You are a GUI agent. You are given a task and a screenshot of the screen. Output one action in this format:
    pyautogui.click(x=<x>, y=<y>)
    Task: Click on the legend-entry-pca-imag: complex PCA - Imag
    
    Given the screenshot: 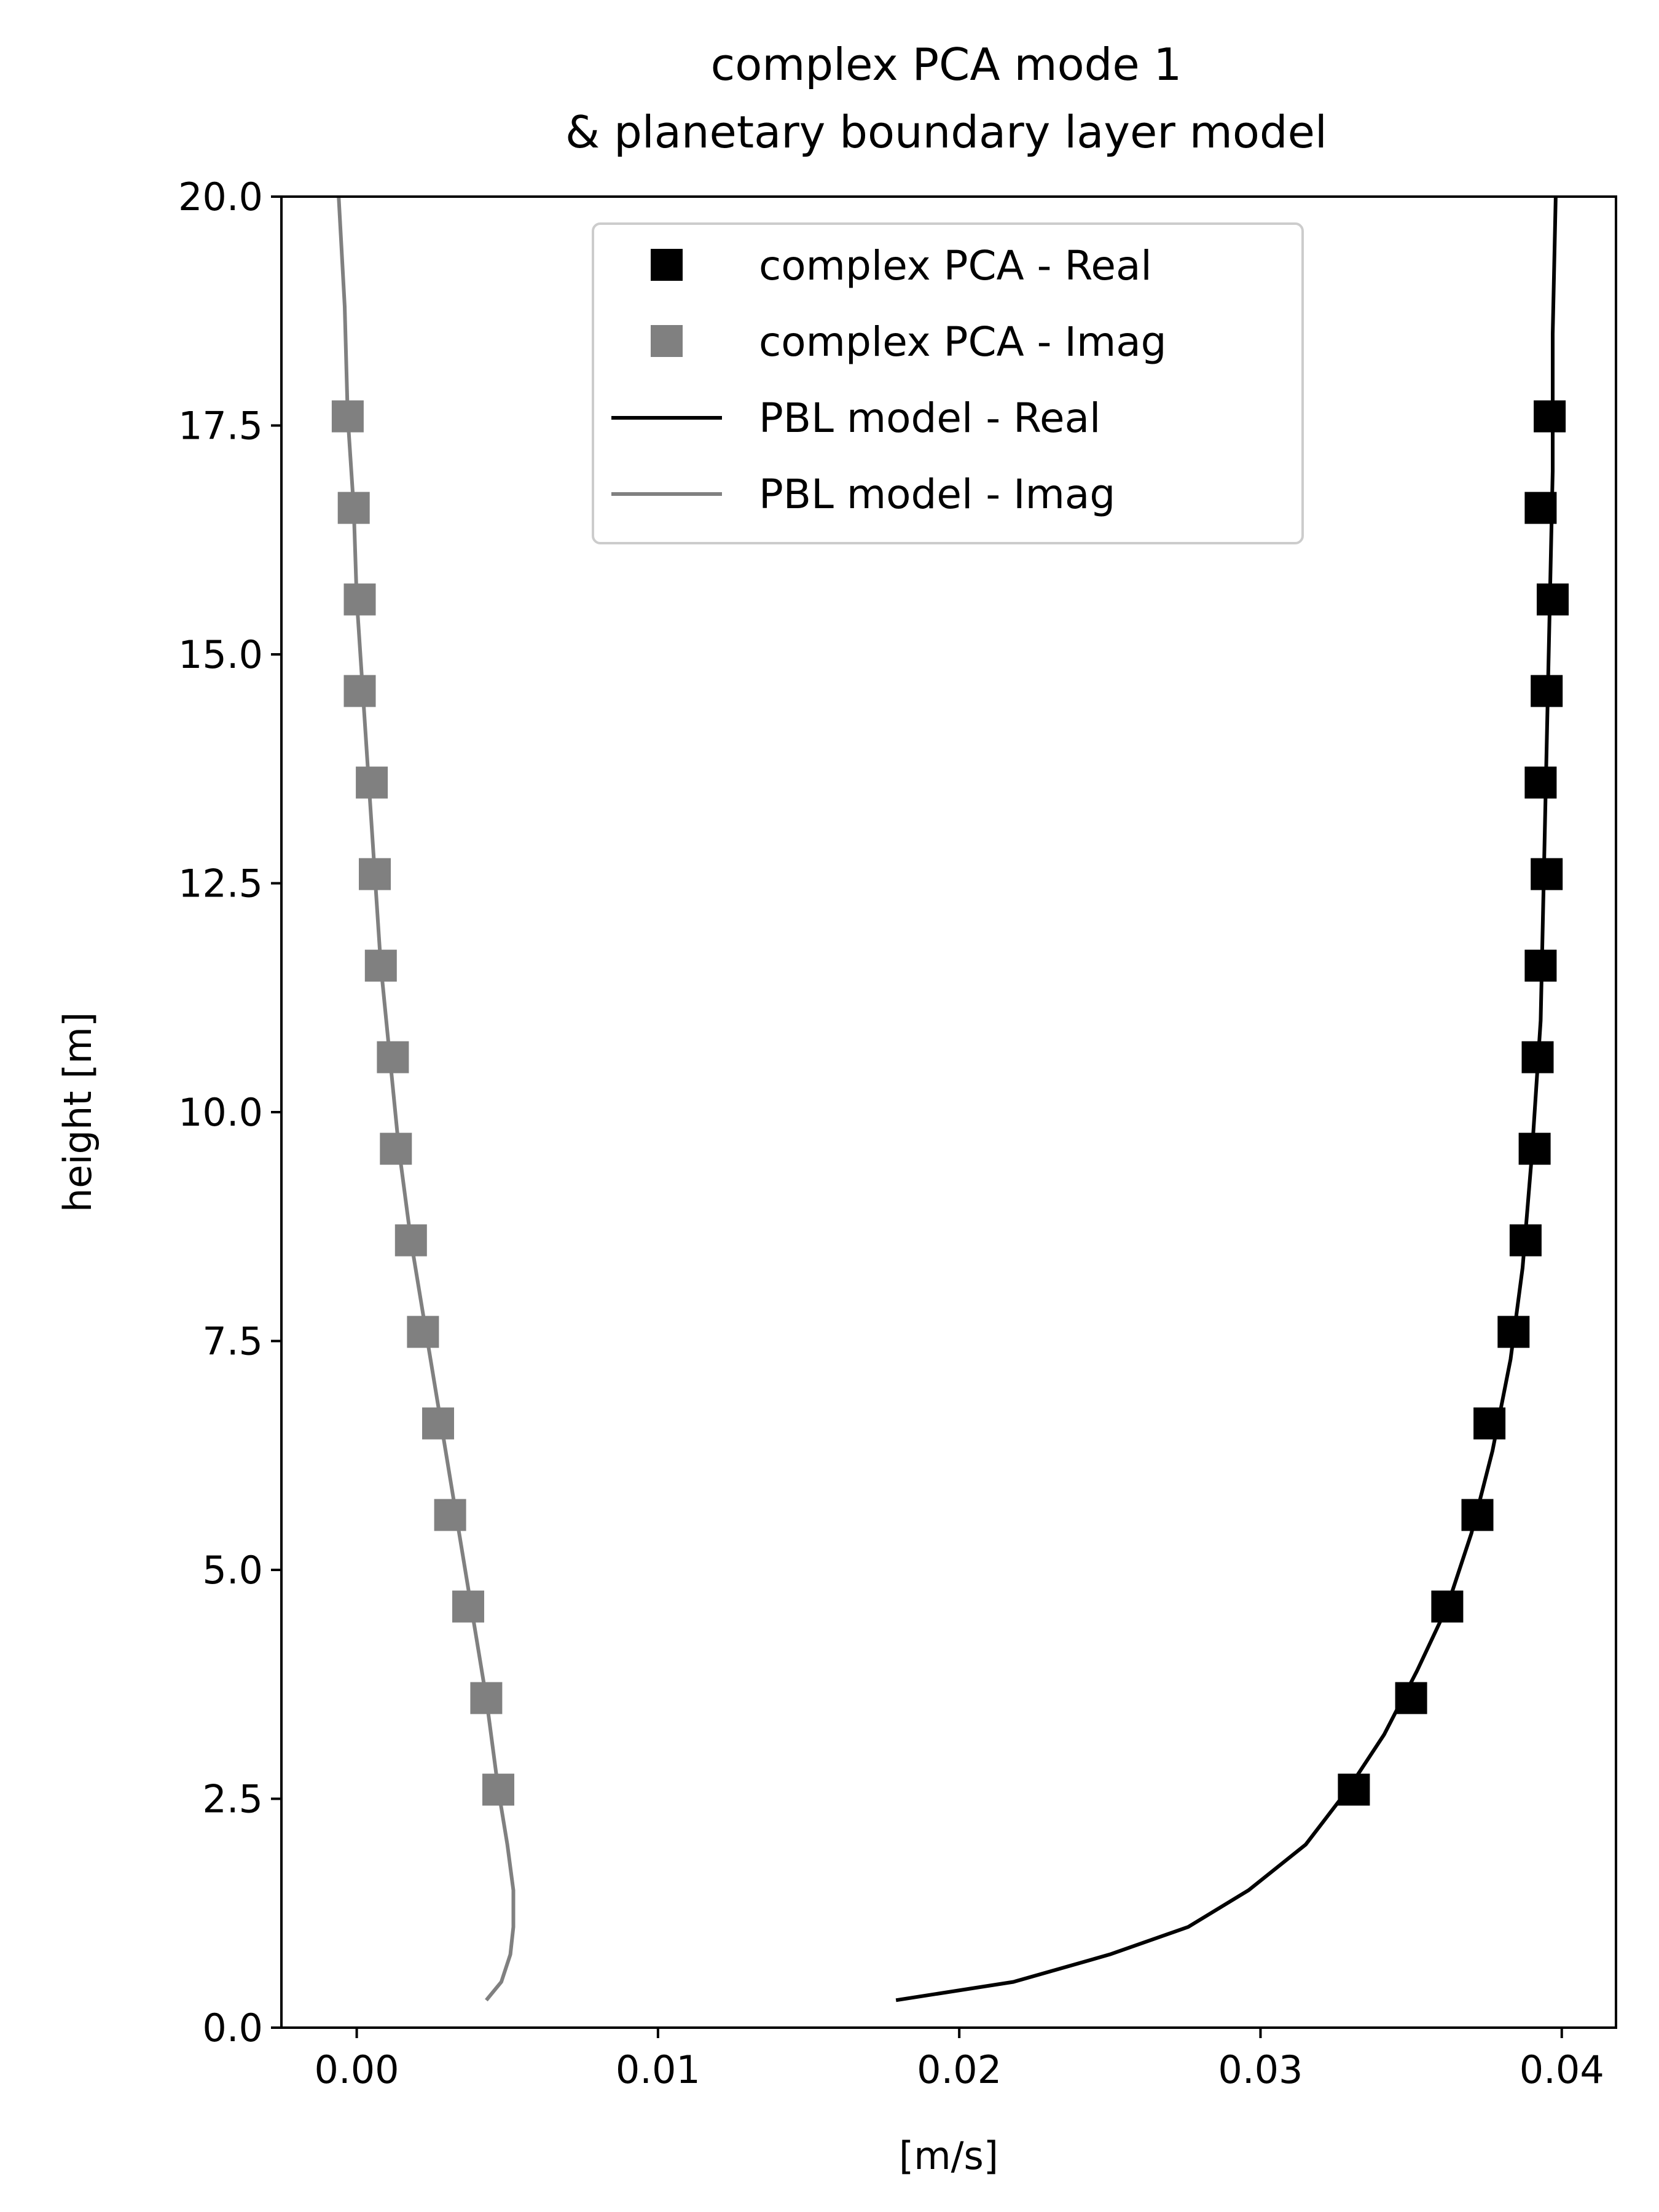 What is the action you would take?
    pyautogui.click(x=909, y=342)
    